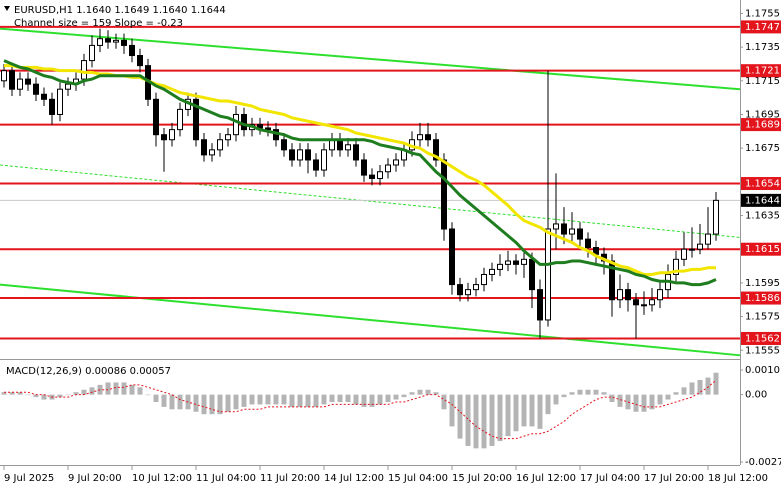  I want to click on x-tick-label: 15 Jul 20:00, so click(482, 478).